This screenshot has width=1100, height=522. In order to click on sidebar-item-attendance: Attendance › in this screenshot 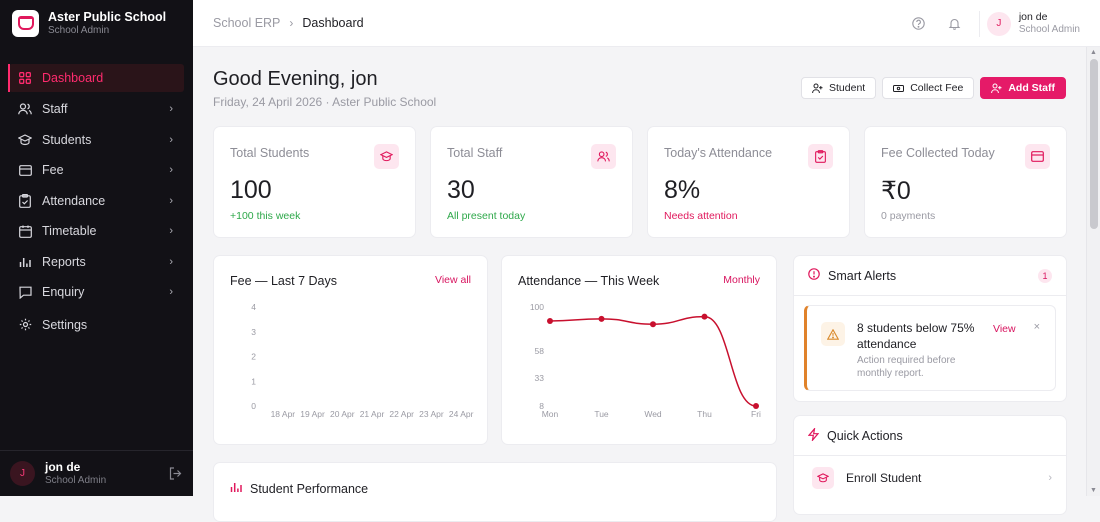, I will do `click(96, 201)`.